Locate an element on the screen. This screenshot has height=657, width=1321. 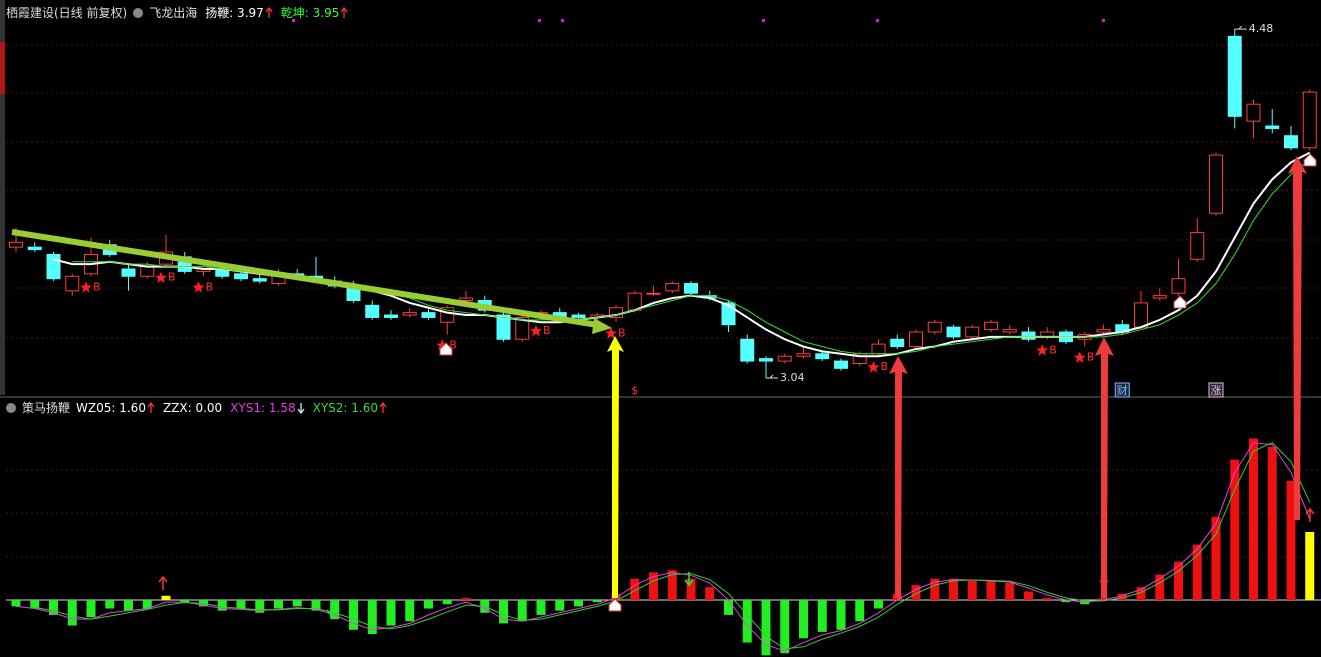
side-strip-mark is located at coordinates (2, 68).